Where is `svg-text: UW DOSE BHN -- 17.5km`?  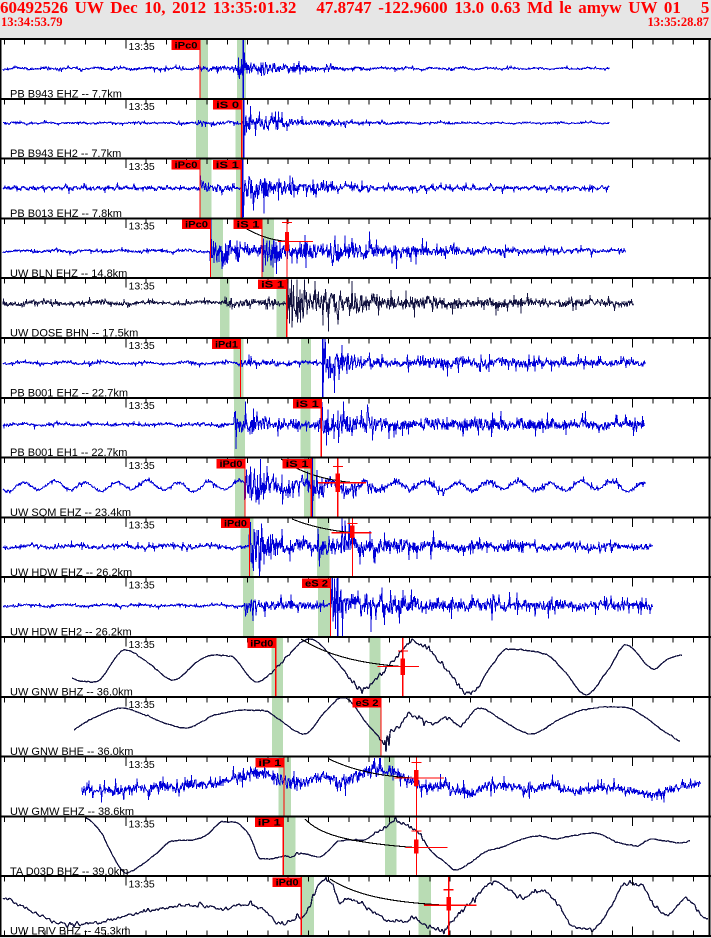
svg-text: UW DOSE BHN -- 17.5km is located at coordinates (74, 334).